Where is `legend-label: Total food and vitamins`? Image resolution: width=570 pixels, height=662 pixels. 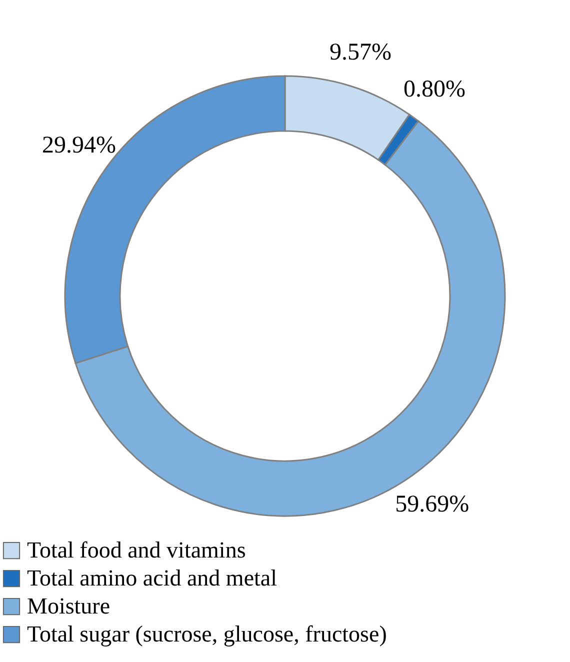 legend-label: Total food and vitamins is located at coordinates (136, 550).